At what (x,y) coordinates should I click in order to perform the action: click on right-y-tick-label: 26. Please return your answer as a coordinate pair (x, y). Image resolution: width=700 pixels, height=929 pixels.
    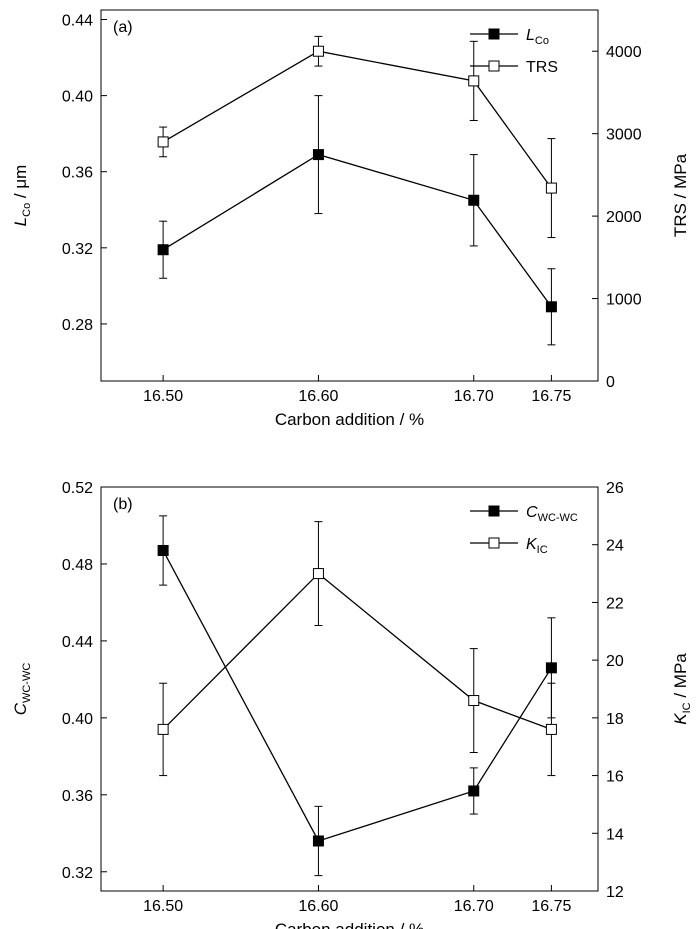
    Looking at the image, I should click on (615, 488).